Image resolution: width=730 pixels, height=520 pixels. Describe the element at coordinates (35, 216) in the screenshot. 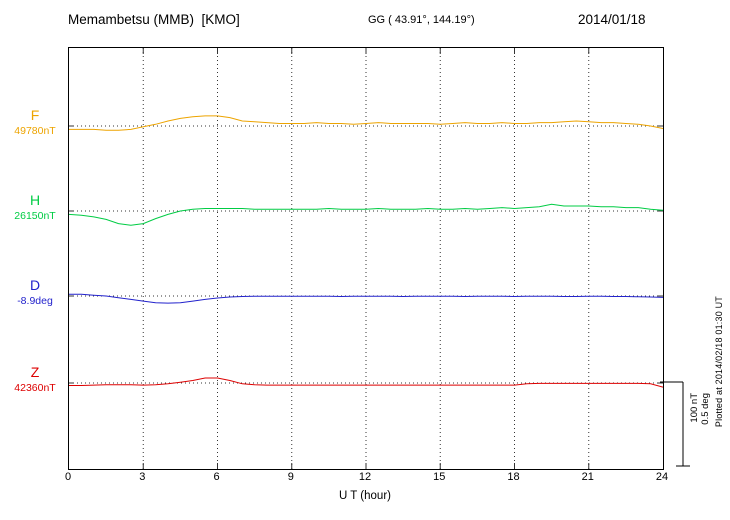

I see `series-baseline-H: 26150nT` at that location.